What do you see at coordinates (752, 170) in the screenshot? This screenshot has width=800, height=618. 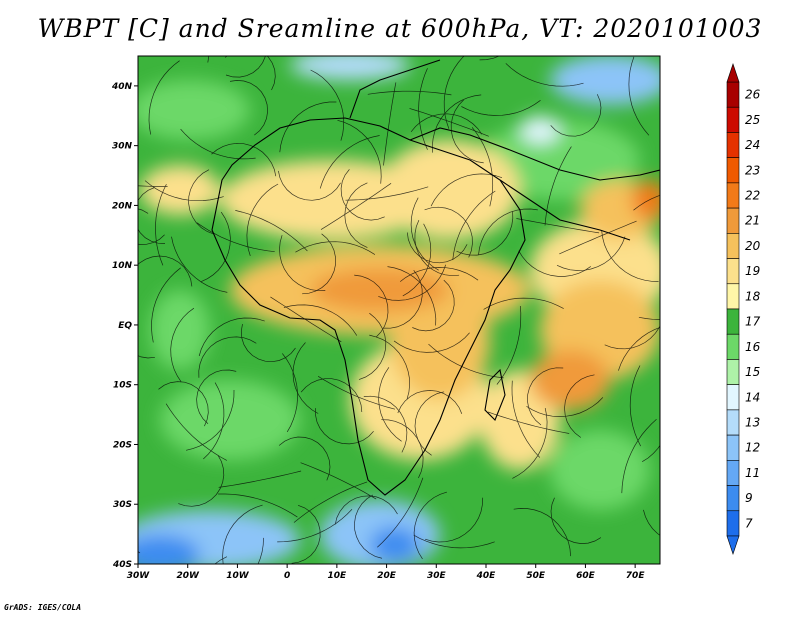 I see `colorbar-label: 23` at bounding box center [752, 170].